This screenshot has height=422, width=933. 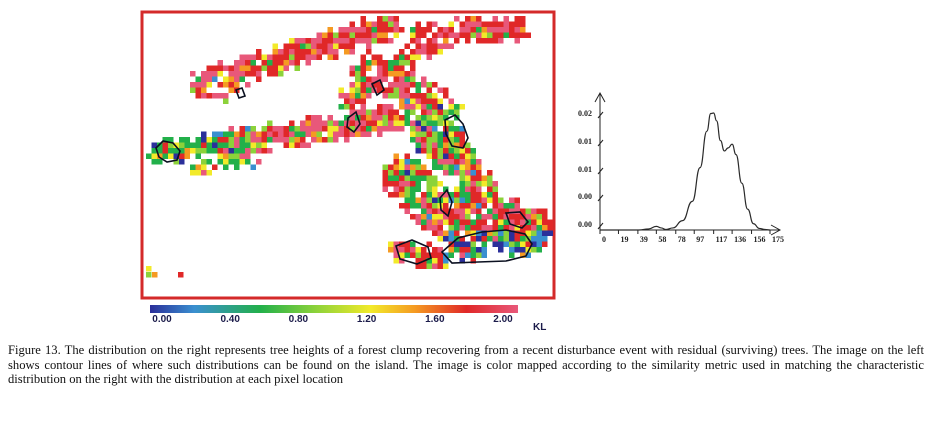 I want to click on x-tick-label: 117, so click(x=722, y=239).